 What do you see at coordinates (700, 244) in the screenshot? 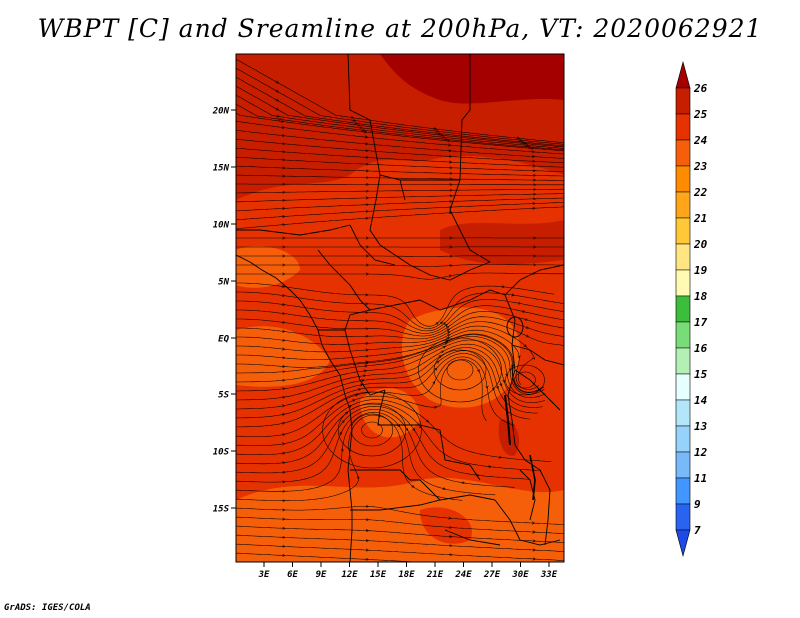
I see `colorbar-label: 20` at bounding box center [700, 244].